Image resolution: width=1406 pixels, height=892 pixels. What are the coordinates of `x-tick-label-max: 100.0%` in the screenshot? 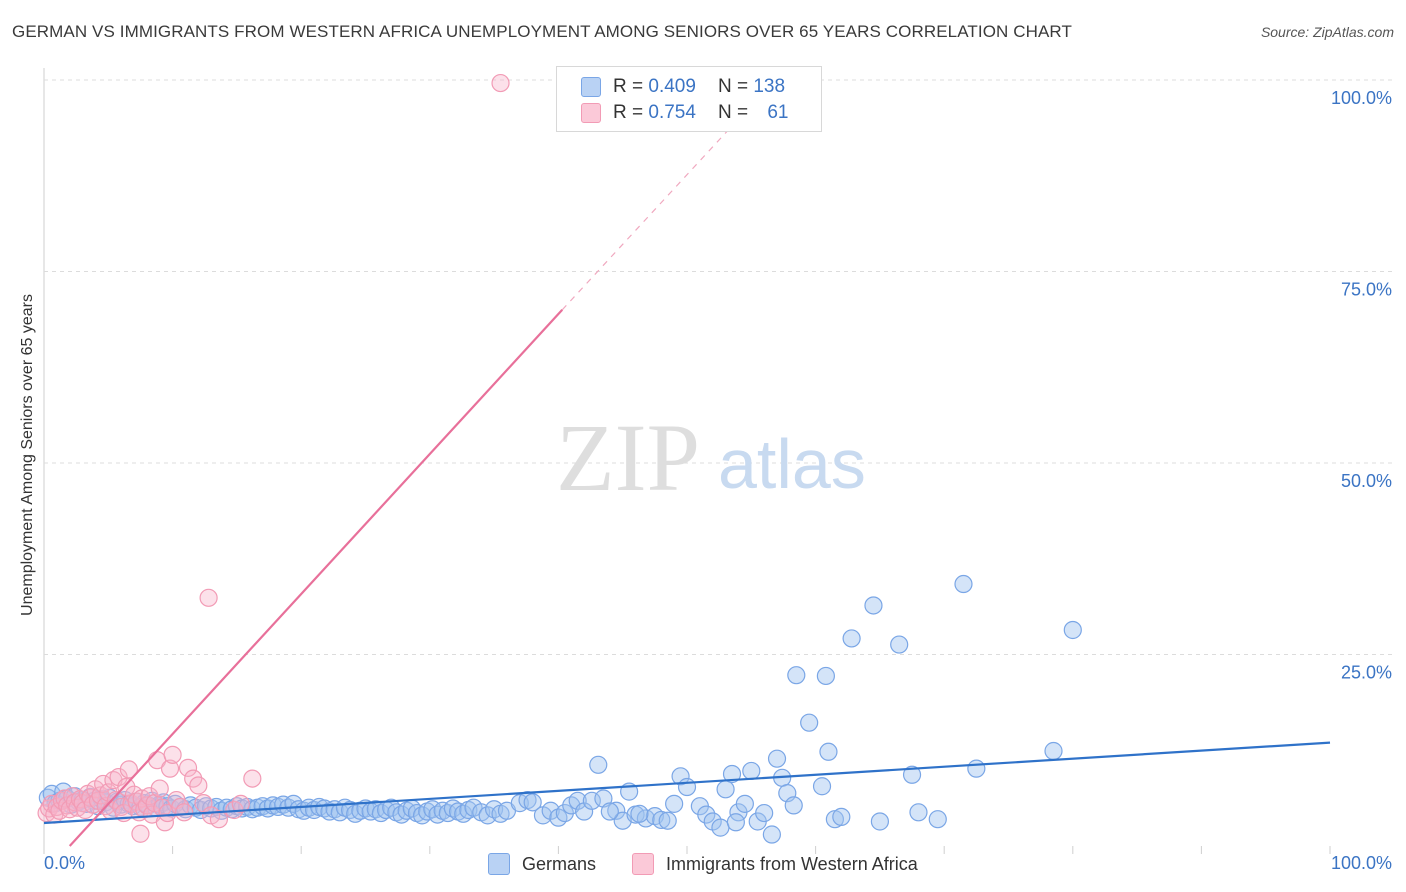 It's located at (1361, 863).